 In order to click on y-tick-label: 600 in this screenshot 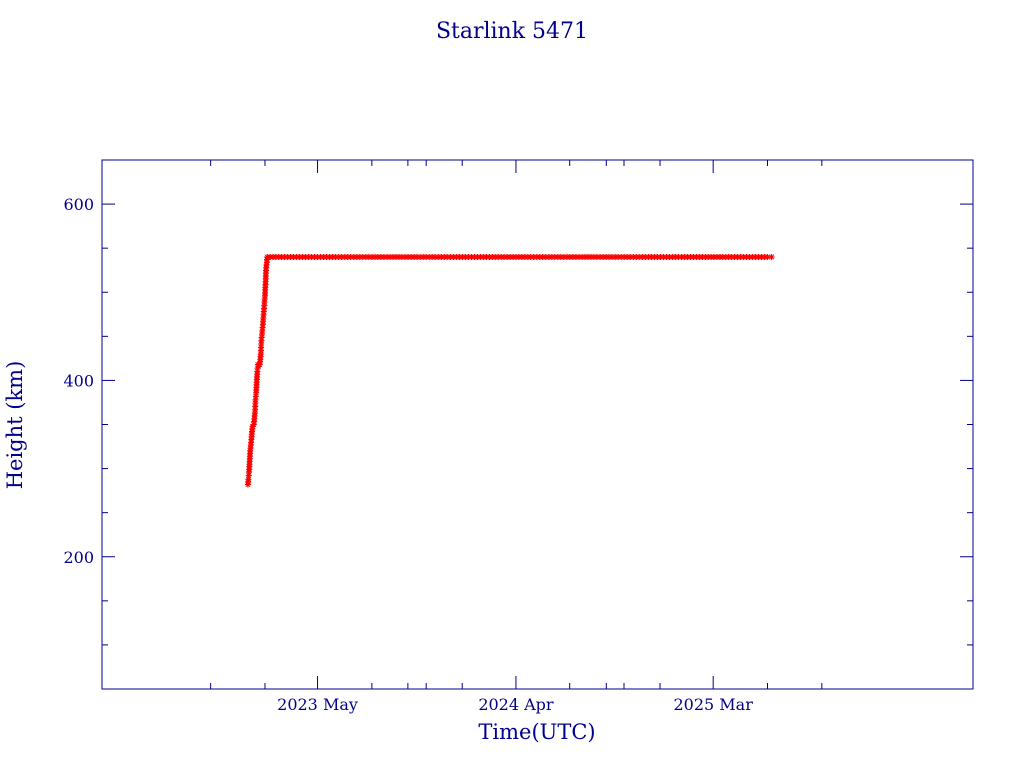, I will do `click(78, 204)`.